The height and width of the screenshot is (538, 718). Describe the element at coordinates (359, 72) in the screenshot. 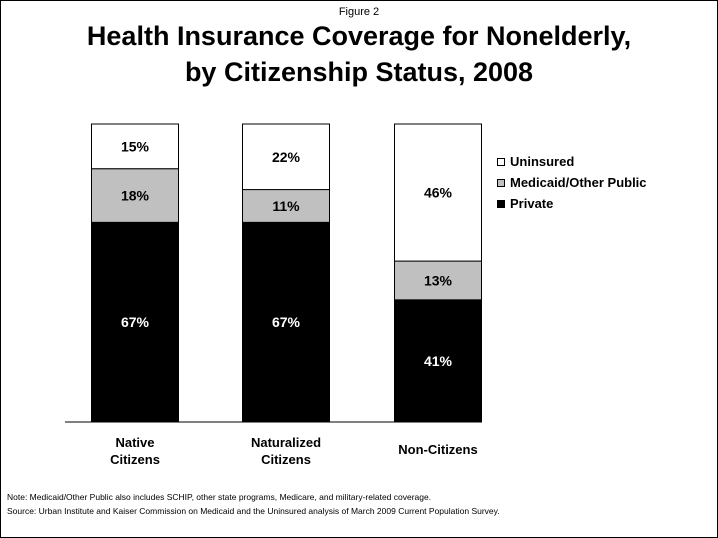

I see `title-line-2: by Citizenship Status, 2008` at that location.